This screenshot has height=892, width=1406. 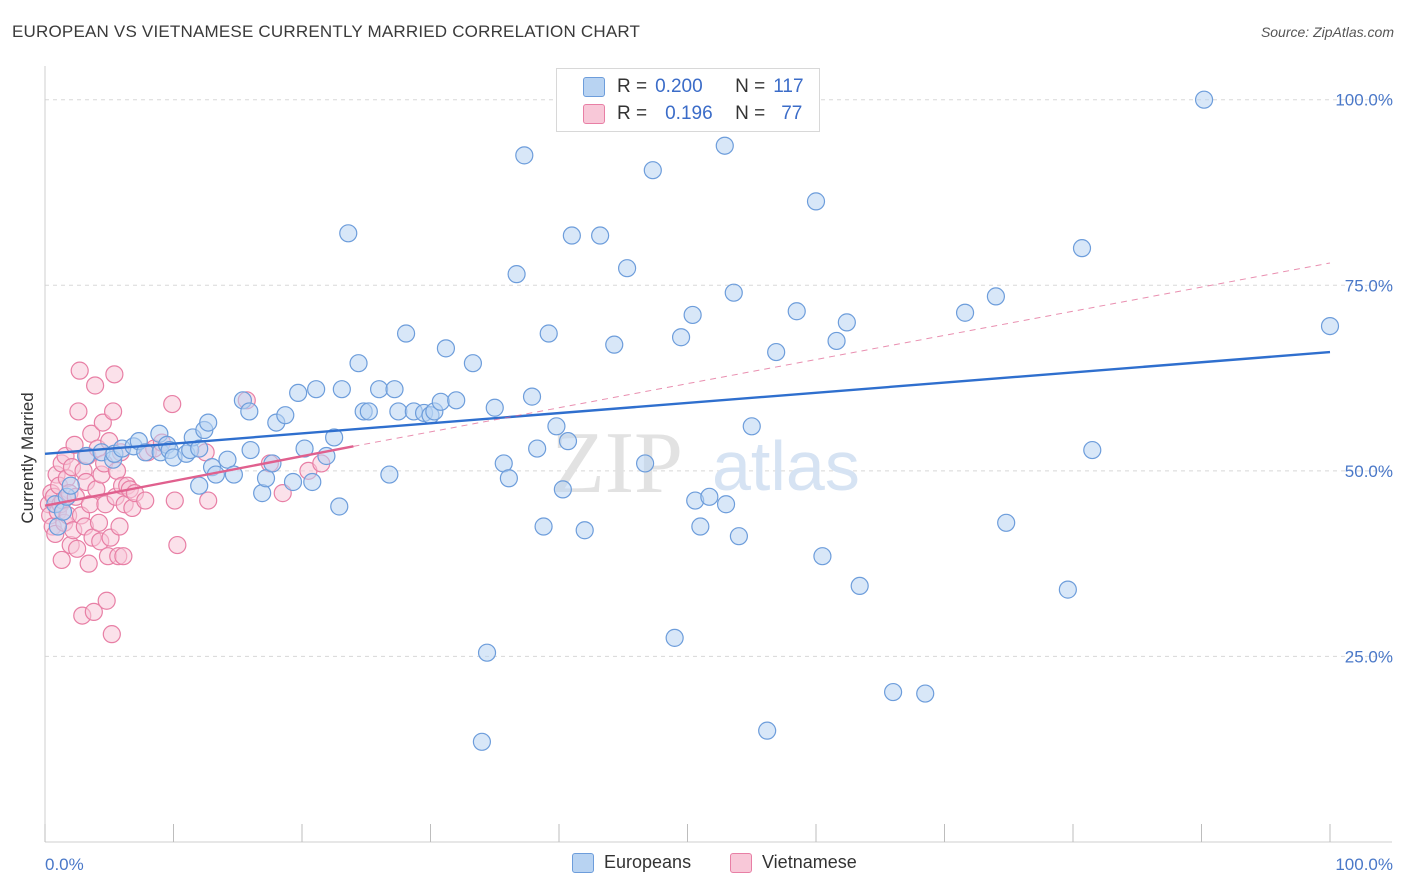 What do you see at coordinates (750, 113) in the screenshot?
I see `vietnamese-n-label: N =` at bounding box center [750, 113].